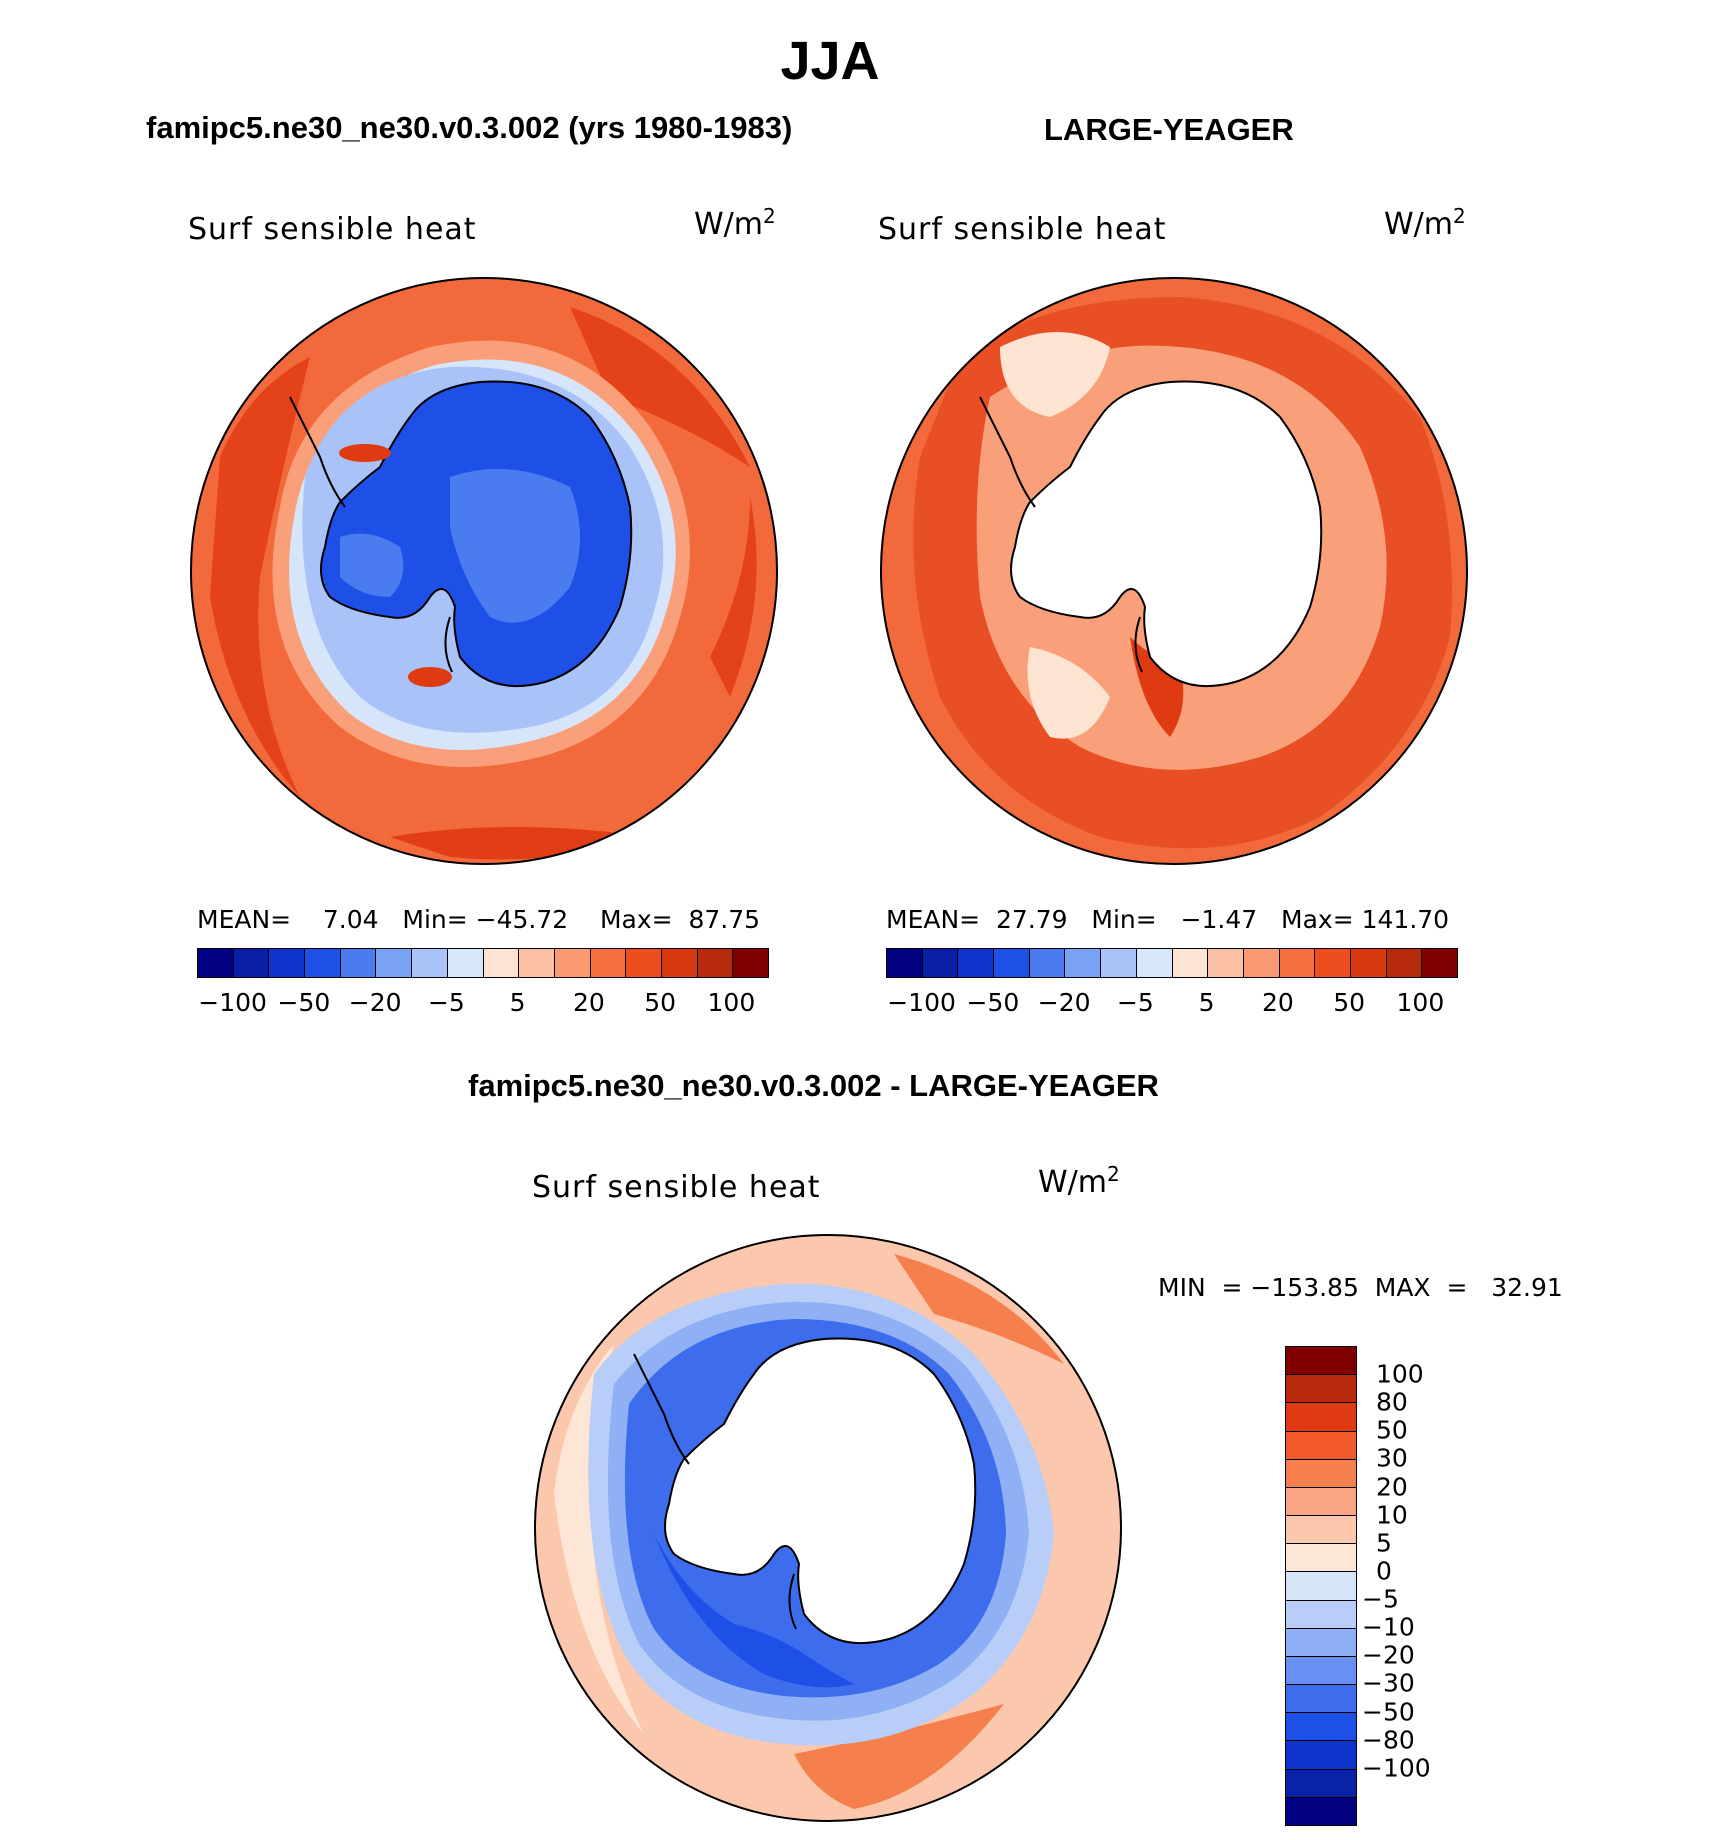  I want to click on obs-colorbar, so click(1172, 963).